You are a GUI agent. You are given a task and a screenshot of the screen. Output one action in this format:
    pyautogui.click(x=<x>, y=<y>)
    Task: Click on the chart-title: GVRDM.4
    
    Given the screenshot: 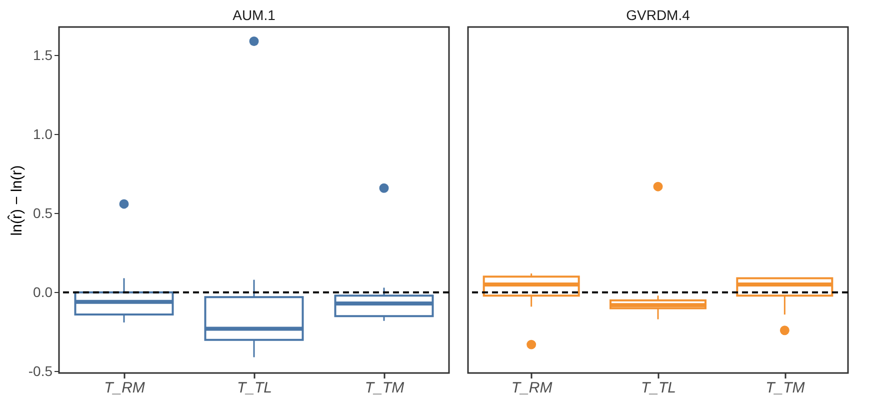 What is the action you would take?
    pyautogui.click(x=658, y=15)
    